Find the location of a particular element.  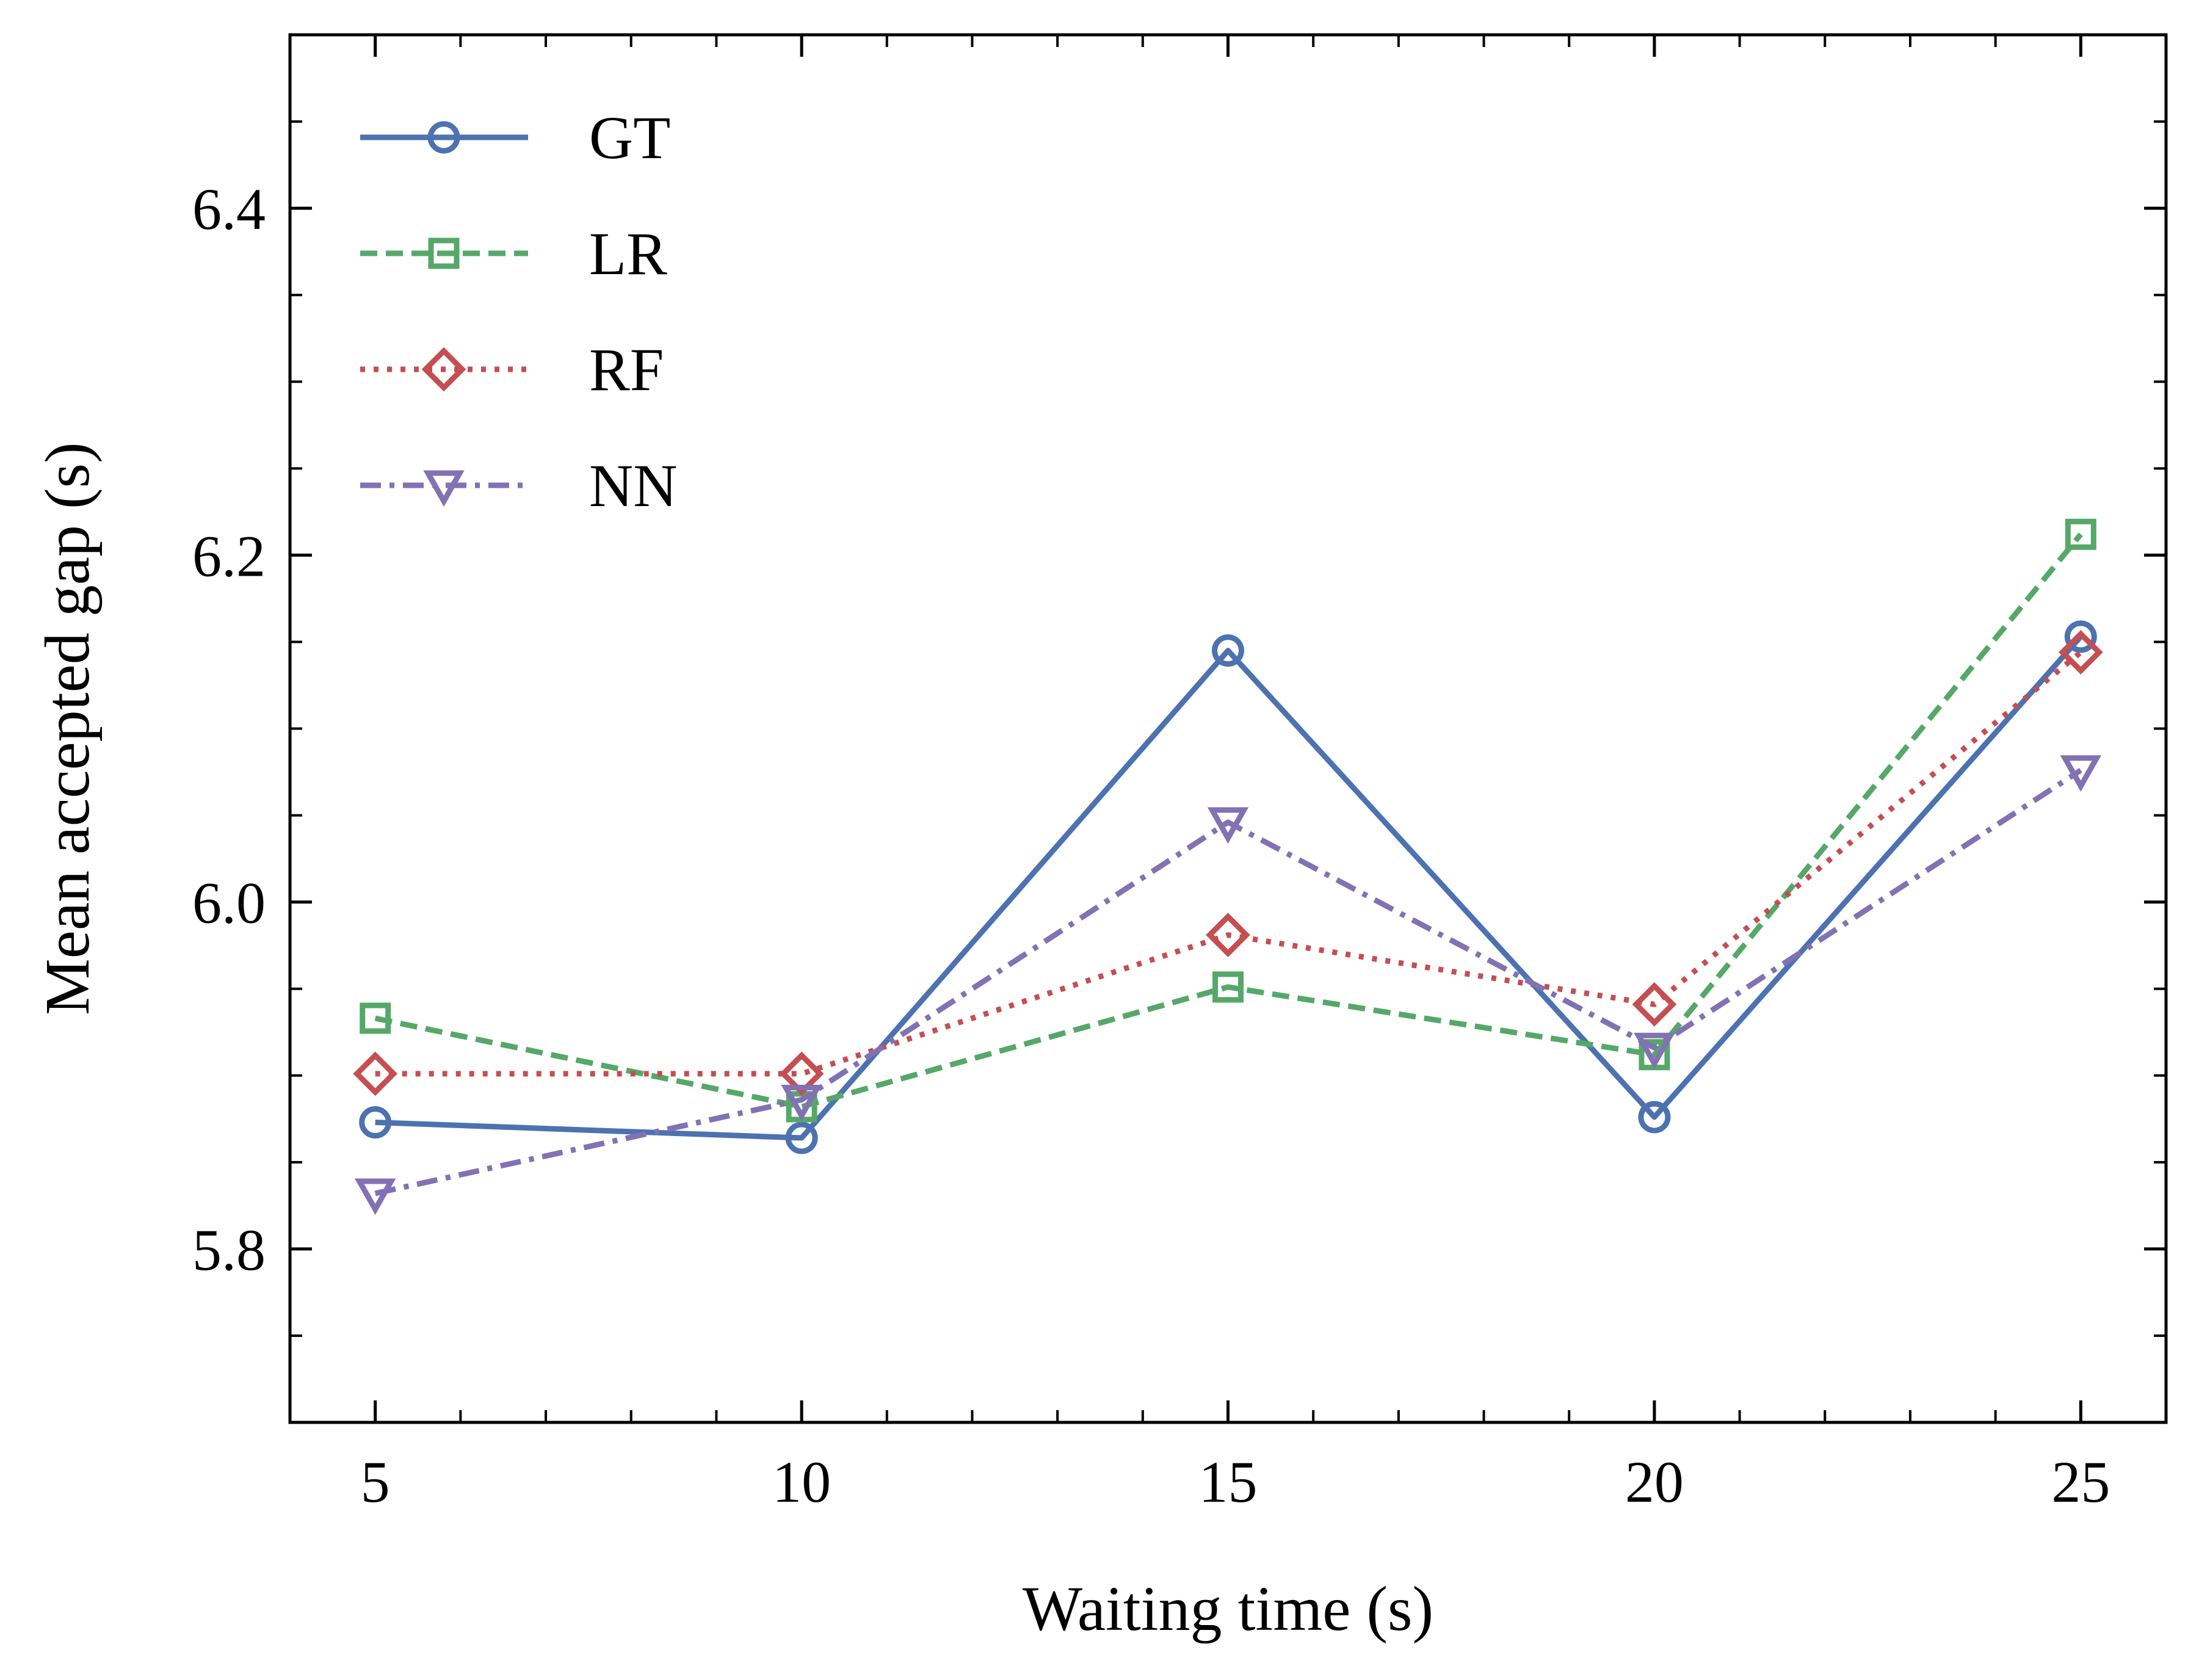

legend-marker-lr is located at coordinates (444, 253).